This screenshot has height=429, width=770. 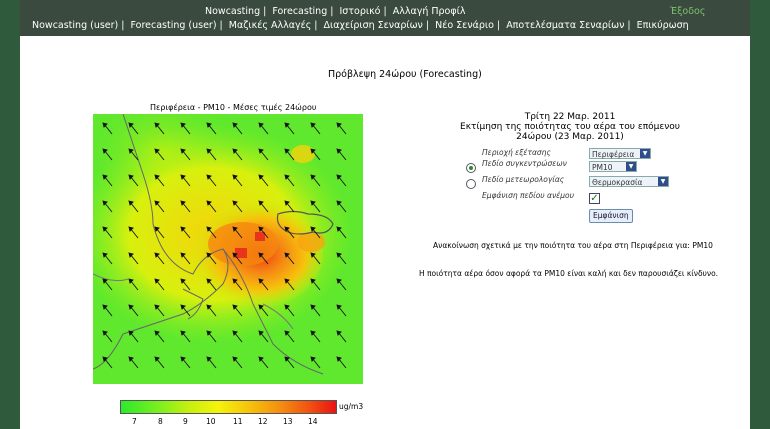 What do you see at coordinates (160, 421) in the screenshot?
I see `colorbar-tick: 8` at bounding box center [160, 421].